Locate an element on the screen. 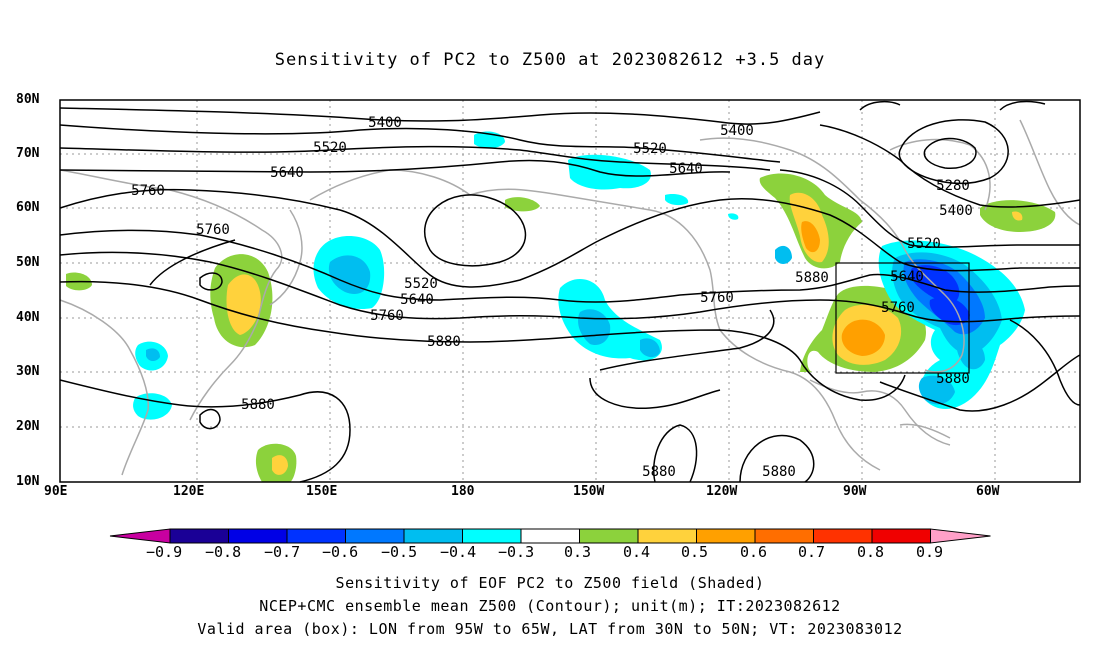  colorbar-label: 0.9 is located at coordinates (930, 552).